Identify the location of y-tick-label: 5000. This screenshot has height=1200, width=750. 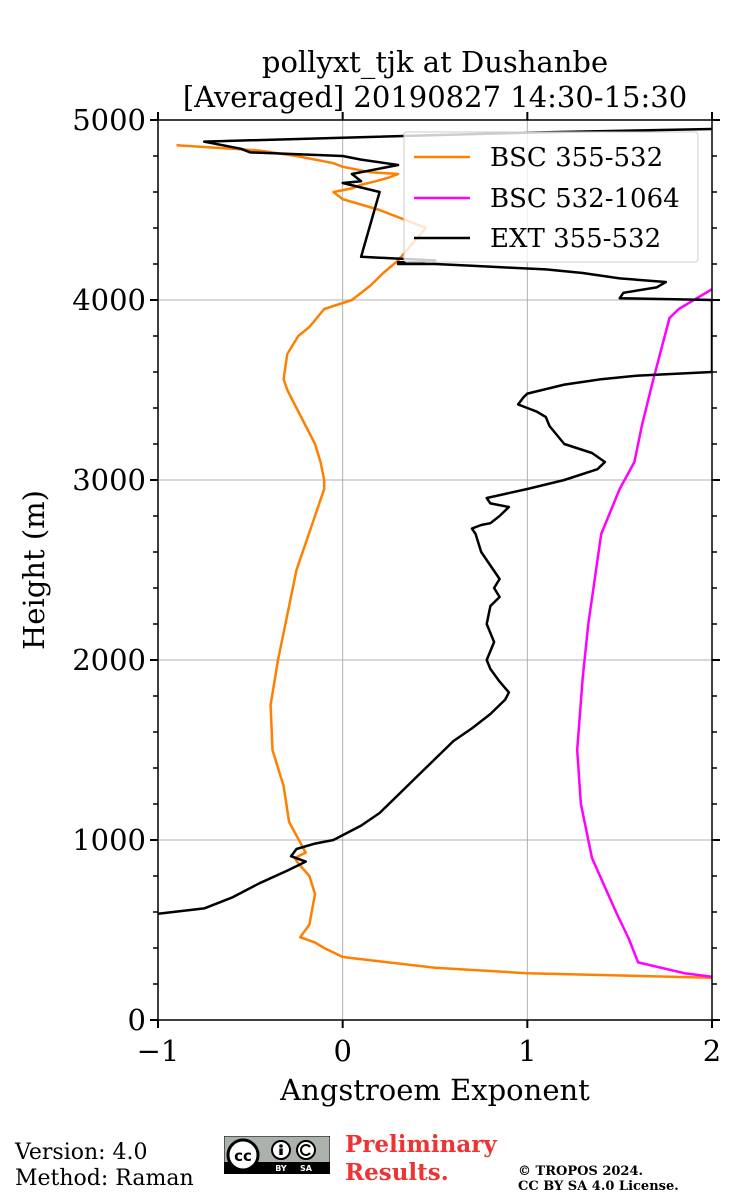
(109, 120).